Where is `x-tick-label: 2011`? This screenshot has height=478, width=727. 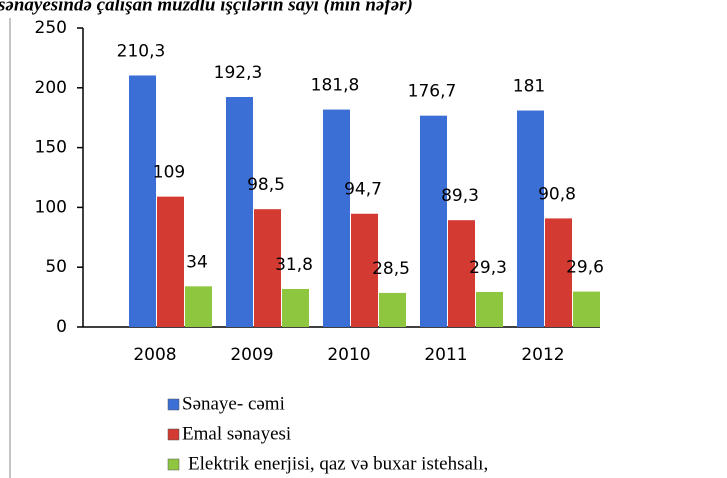 x-tick-label: 2011 is located at coordinates (445, 355).